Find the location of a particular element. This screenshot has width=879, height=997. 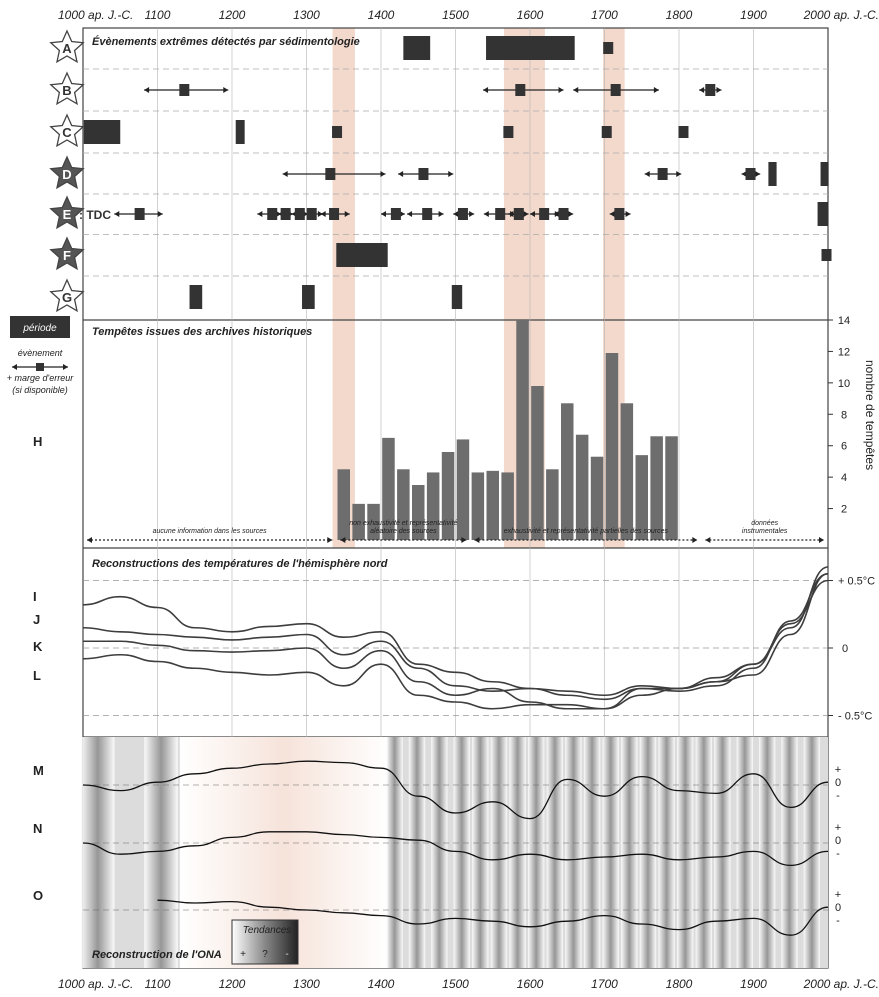

series-label-N: N is located at coordinates (37, 828).